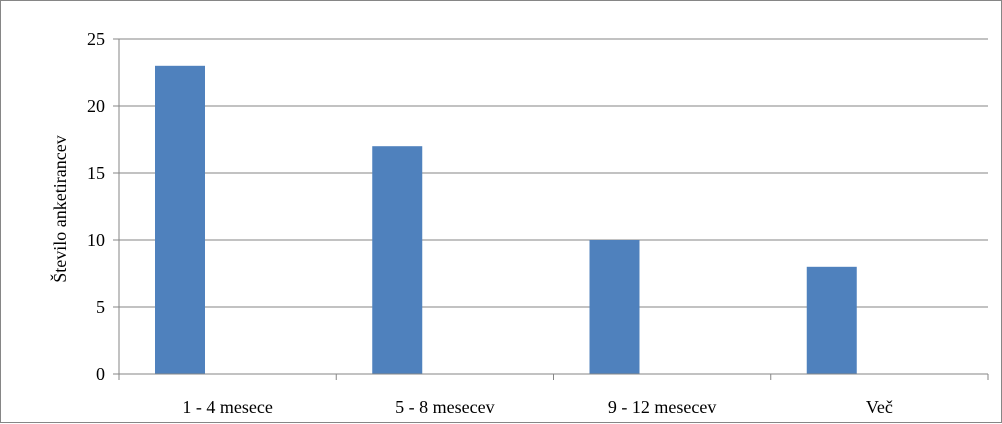  Describe the element at coordinates (879, 407) in the screenshot. I see `x-tick-label: Več` at that location.